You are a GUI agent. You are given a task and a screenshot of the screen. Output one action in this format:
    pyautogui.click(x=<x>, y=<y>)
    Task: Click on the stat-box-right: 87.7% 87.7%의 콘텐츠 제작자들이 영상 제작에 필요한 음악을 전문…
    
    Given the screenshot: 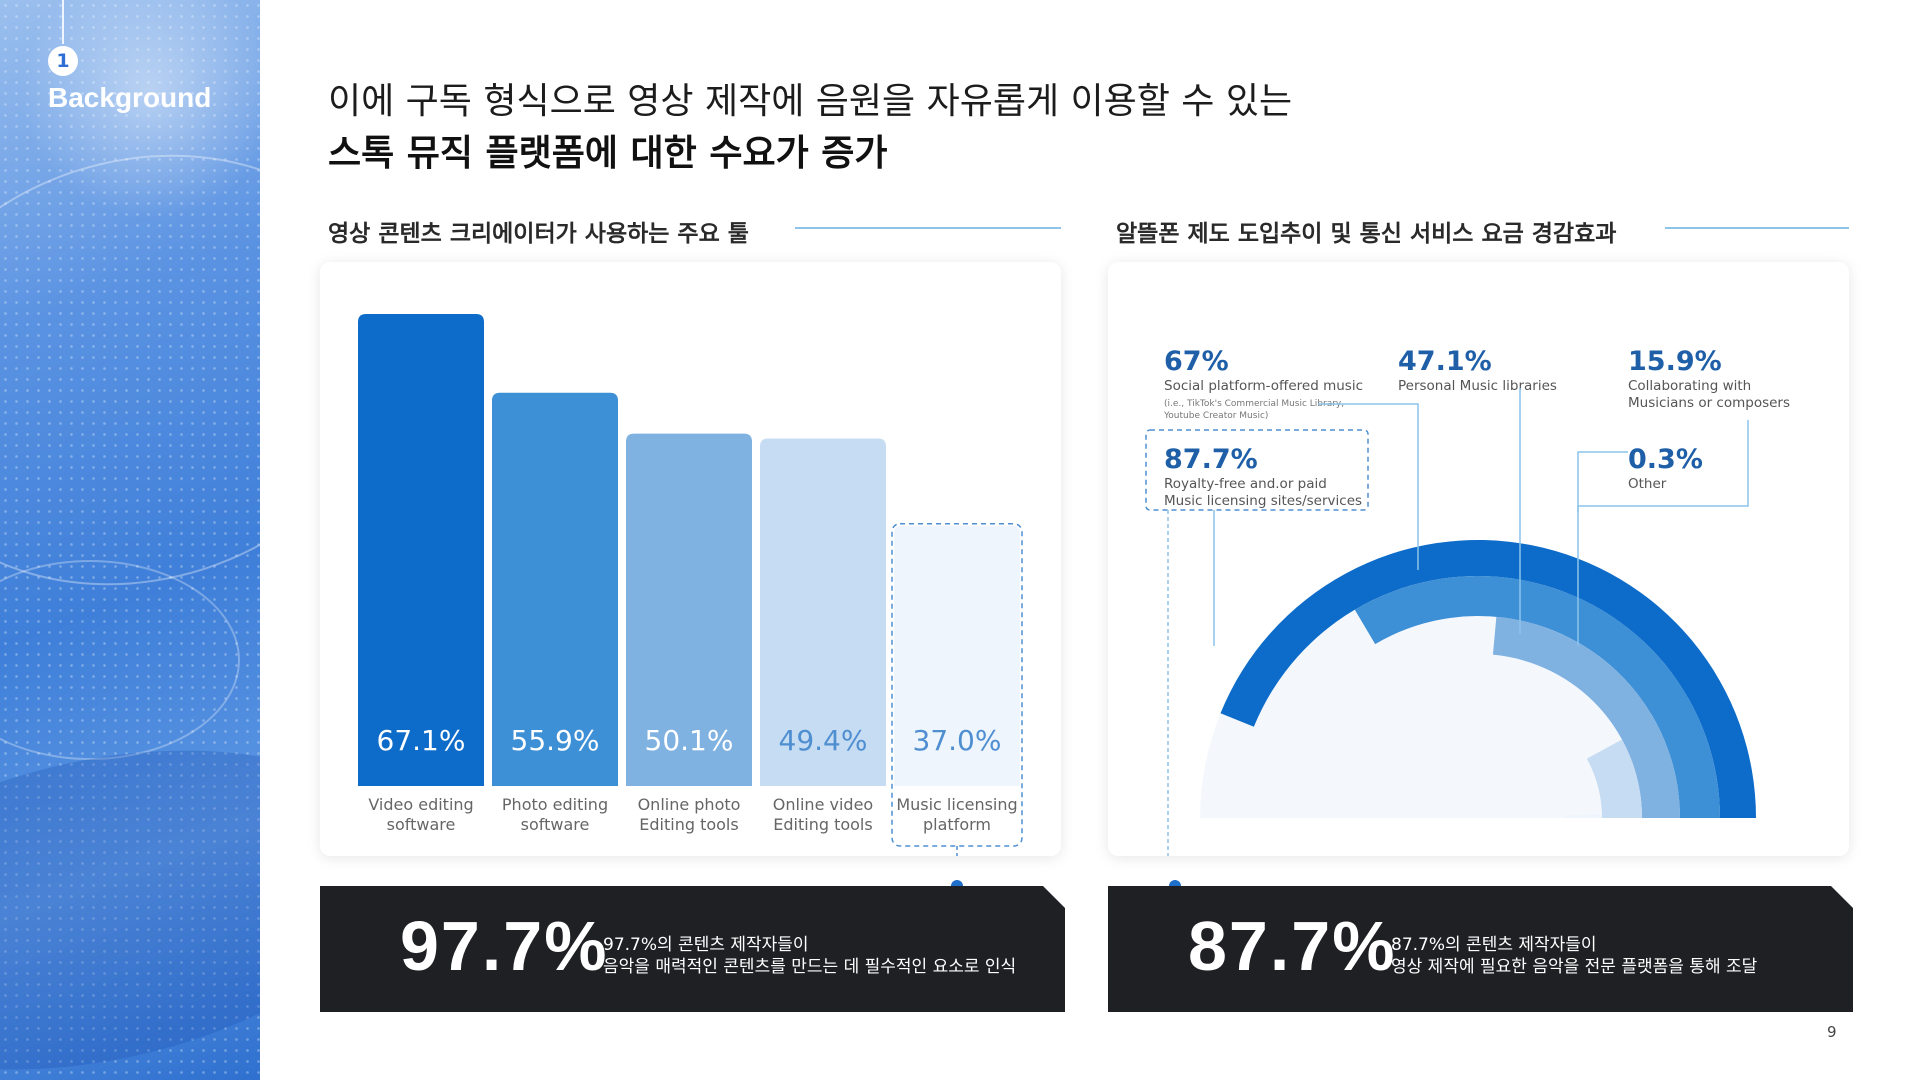 What is the action you would take?
    pyautogui.click(x=1480, y=949)
    